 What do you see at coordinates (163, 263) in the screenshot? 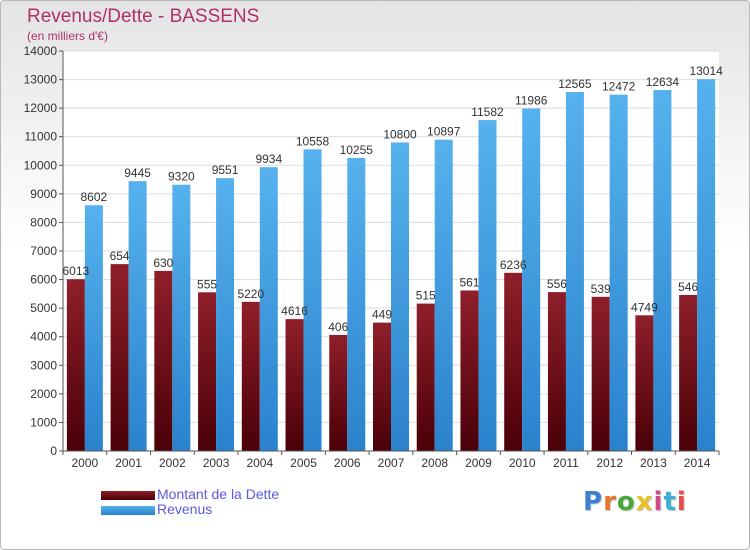
I see `data-label-dette: 630` at bounding box center [163, 263].